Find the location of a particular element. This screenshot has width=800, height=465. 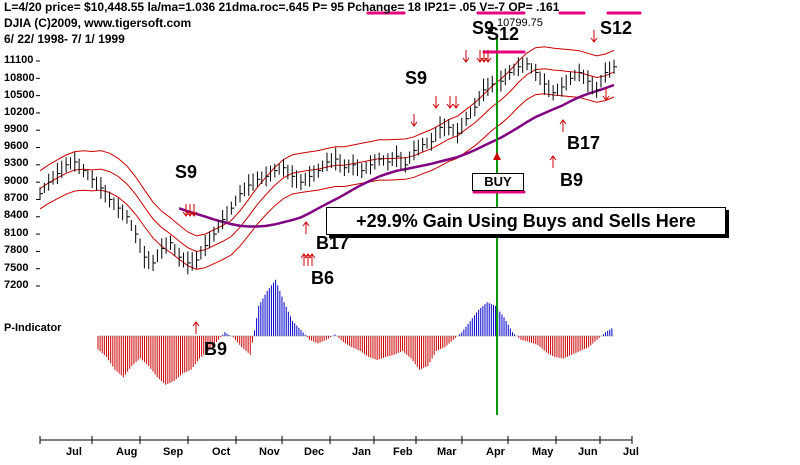

y-tick-label: 9000 is located at coordinates (16, 181).